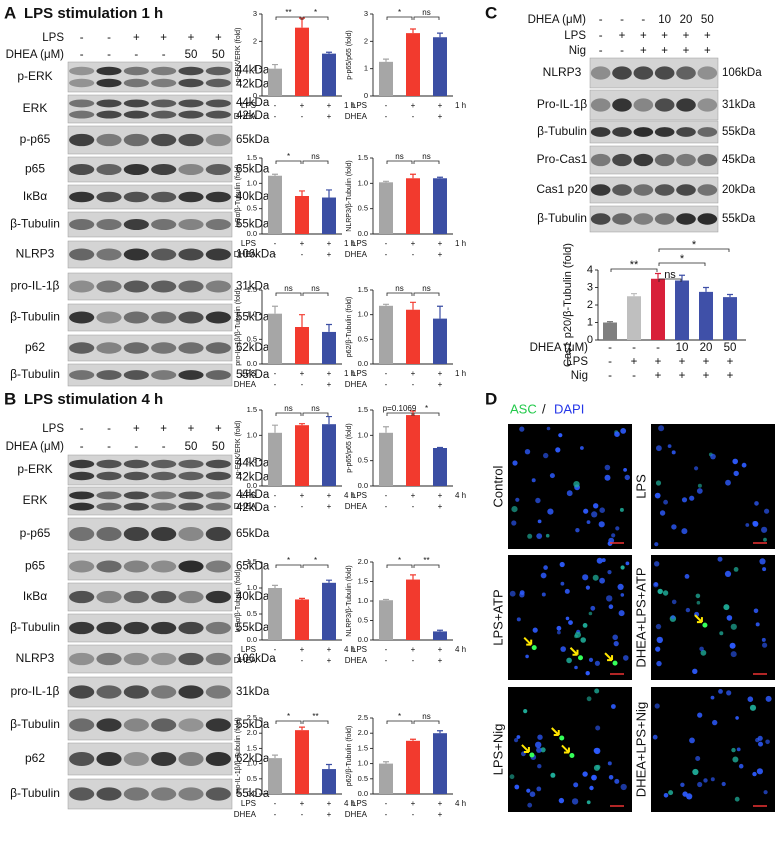 The width and height of the screenshot is (778, 846). I want to click on condition-label: Control, so click(497, 486).